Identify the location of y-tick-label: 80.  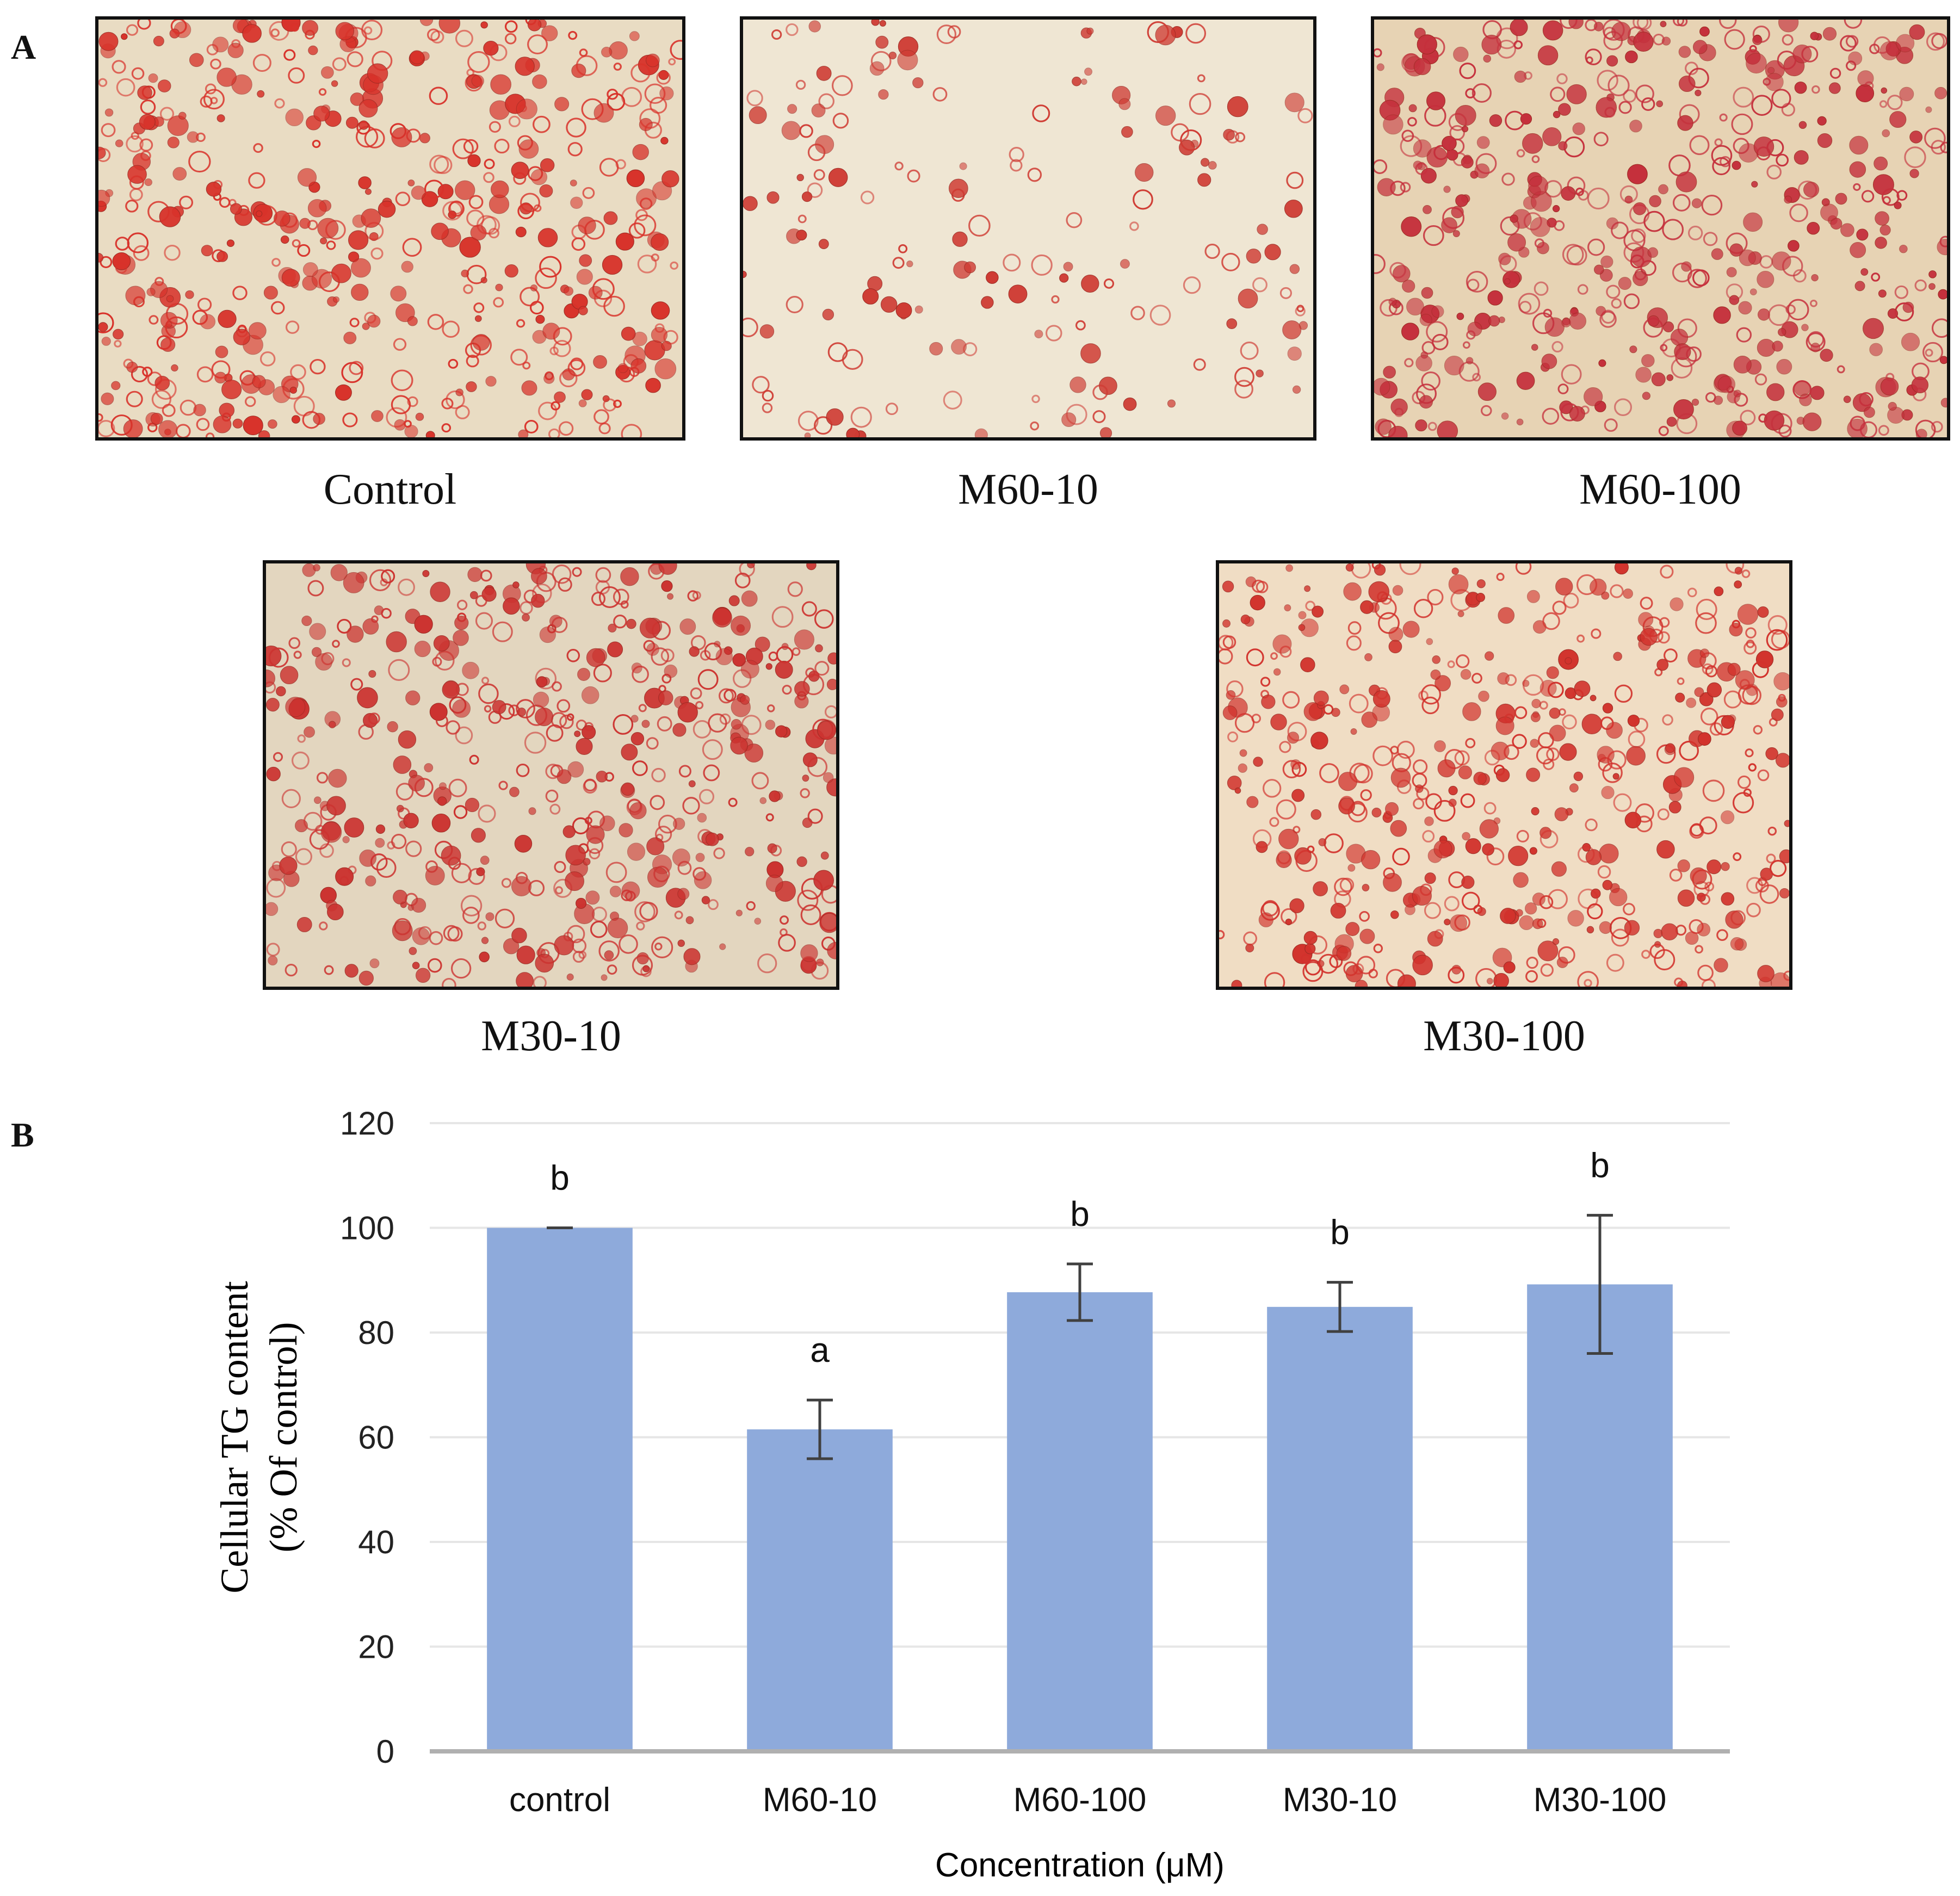
(376, 1333).